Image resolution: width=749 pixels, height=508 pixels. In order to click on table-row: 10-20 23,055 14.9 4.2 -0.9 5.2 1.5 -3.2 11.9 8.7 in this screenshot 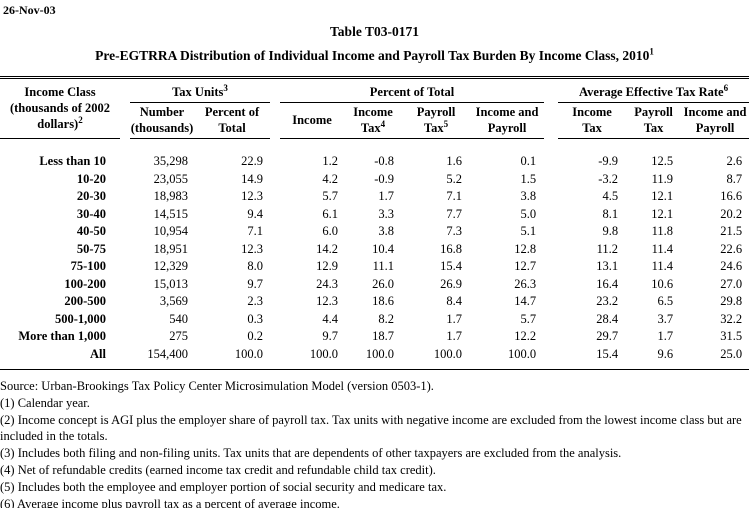, I will do `click(374, 180)`.